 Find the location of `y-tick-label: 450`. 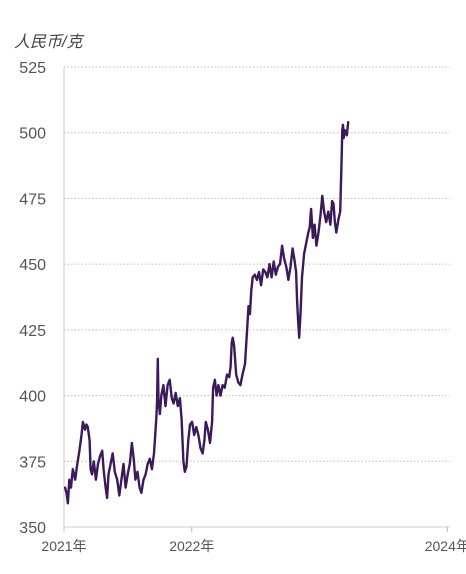

y-tick-label: 450 is located at coordinates (32, 265).